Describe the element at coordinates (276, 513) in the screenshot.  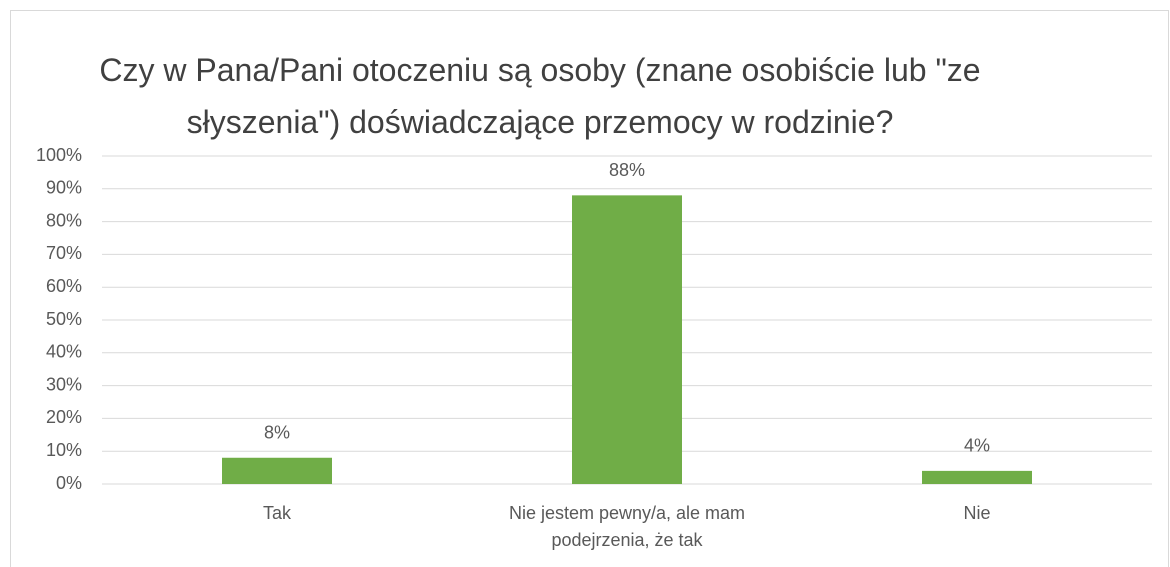
I see `x-tick-label: Tak` at that location.